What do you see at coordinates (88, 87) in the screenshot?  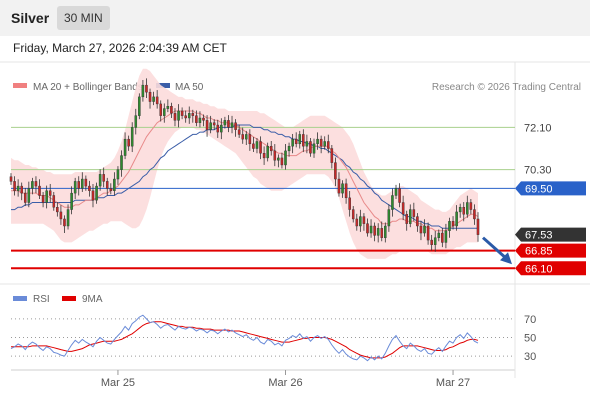 I see `legend-label-ma20: MA 20 + Bollinger Bands` at bounding box center [88, 87].